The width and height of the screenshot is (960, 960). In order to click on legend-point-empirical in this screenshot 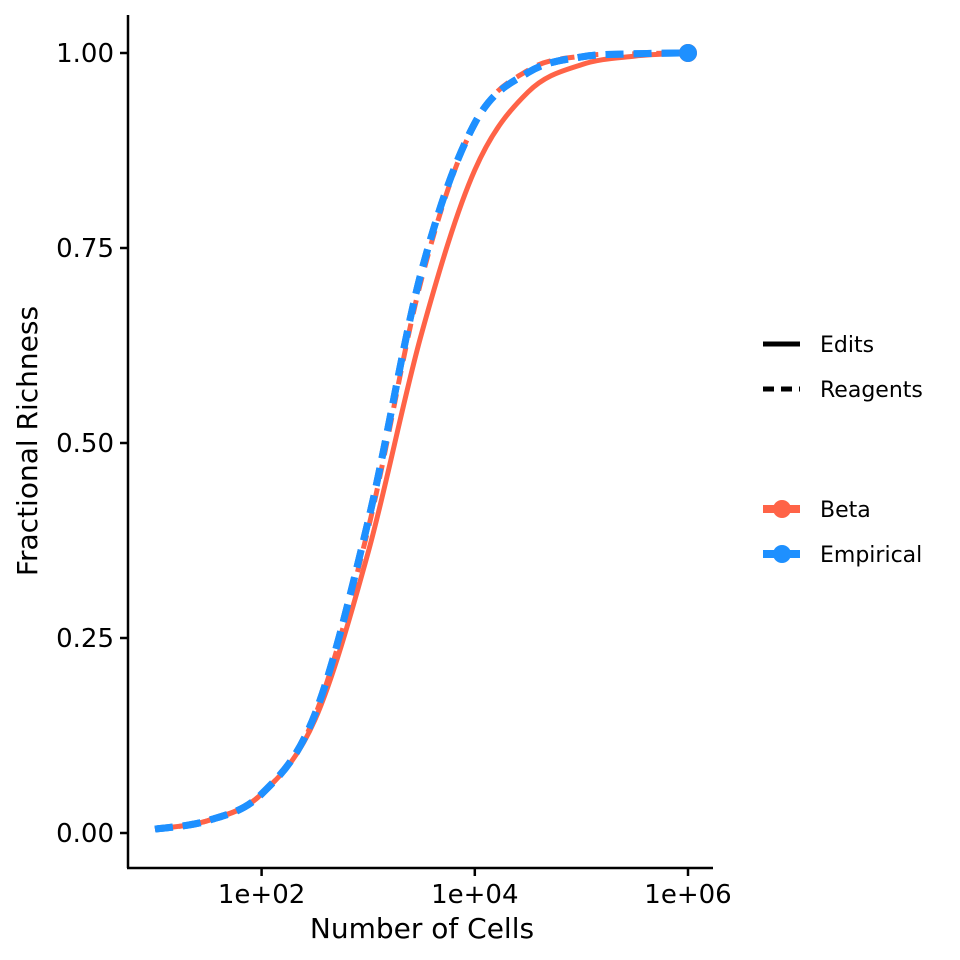, I will do `click(782, 554)`.